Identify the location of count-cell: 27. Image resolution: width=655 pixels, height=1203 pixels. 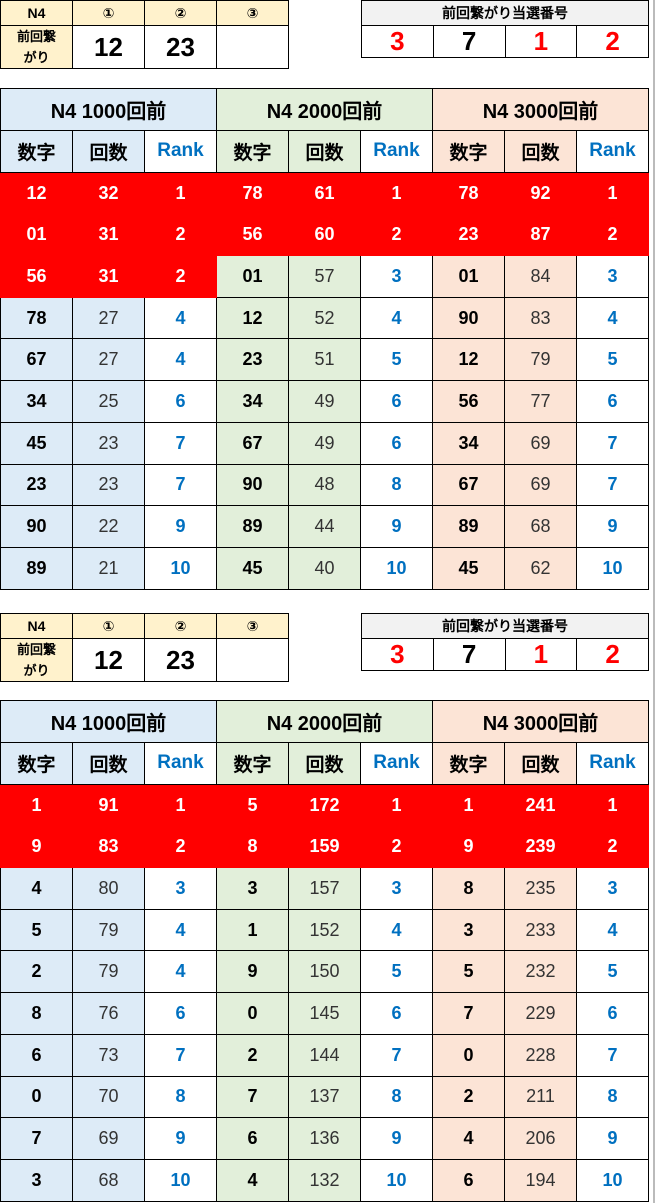
(108, 360).